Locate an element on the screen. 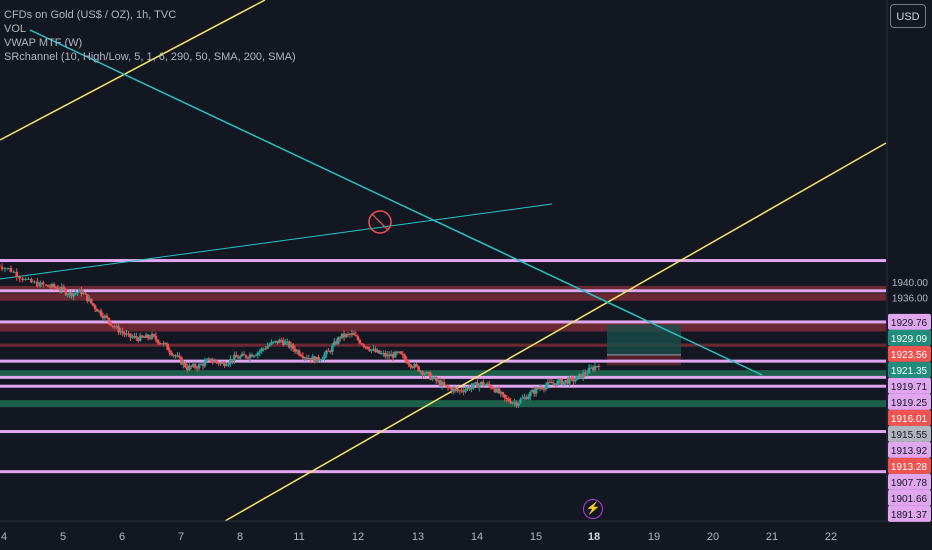 The width and height of the screenshot is (932, 550). trendline-cyan-rising is located at coordinates (276, 241).